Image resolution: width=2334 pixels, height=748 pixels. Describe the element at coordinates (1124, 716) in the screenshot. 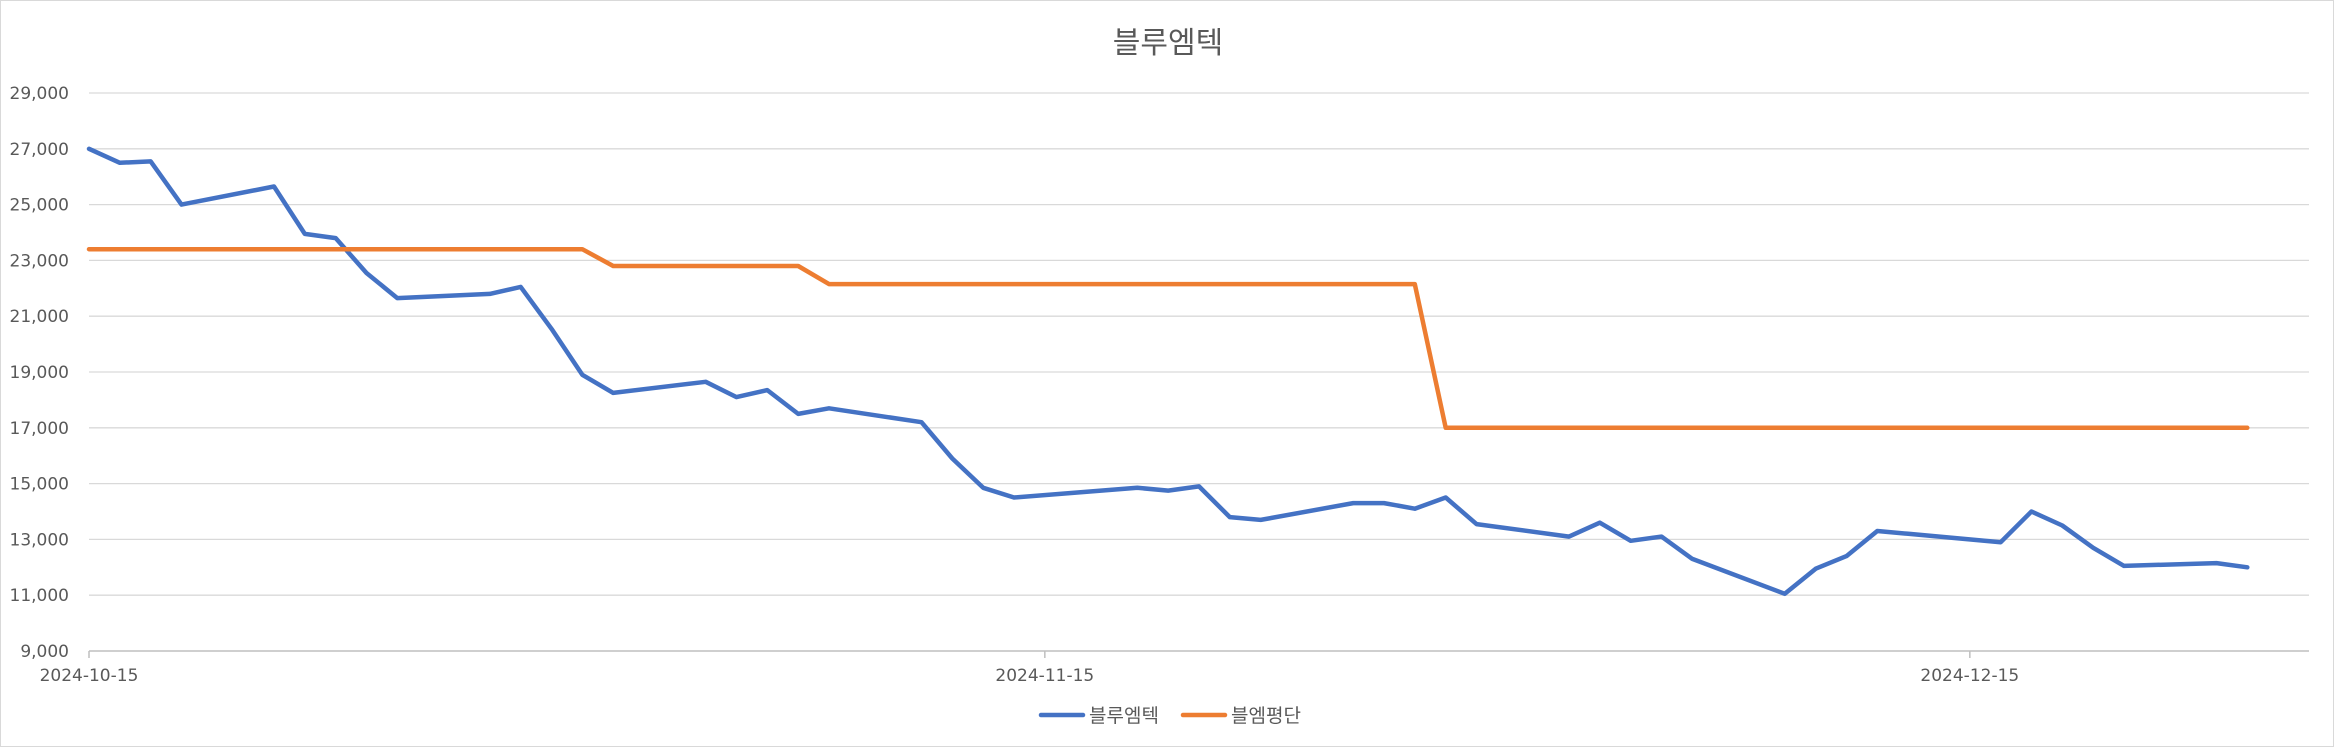

I see `legend-label-1: 블루엠텍` at that location.